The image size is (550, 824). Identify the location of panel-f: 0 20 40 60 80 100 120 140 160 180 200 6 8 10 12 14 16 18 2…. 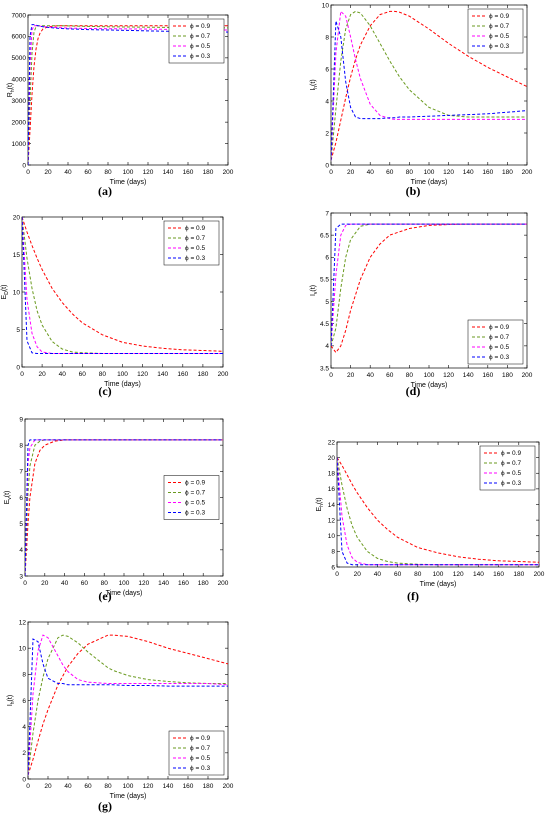
(427, 512).